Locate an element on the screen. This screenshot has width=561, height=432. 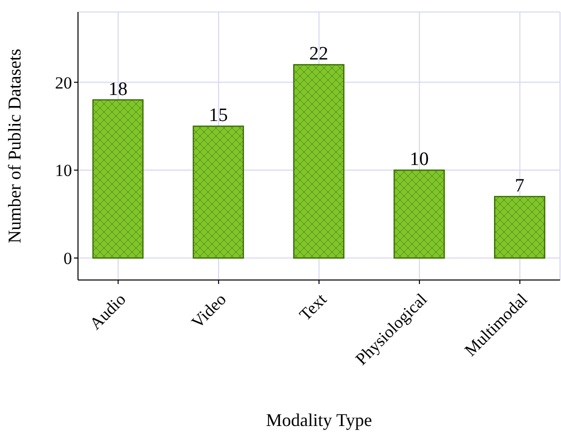
y-tick-label: 10 is located at coordinates (63, 170).